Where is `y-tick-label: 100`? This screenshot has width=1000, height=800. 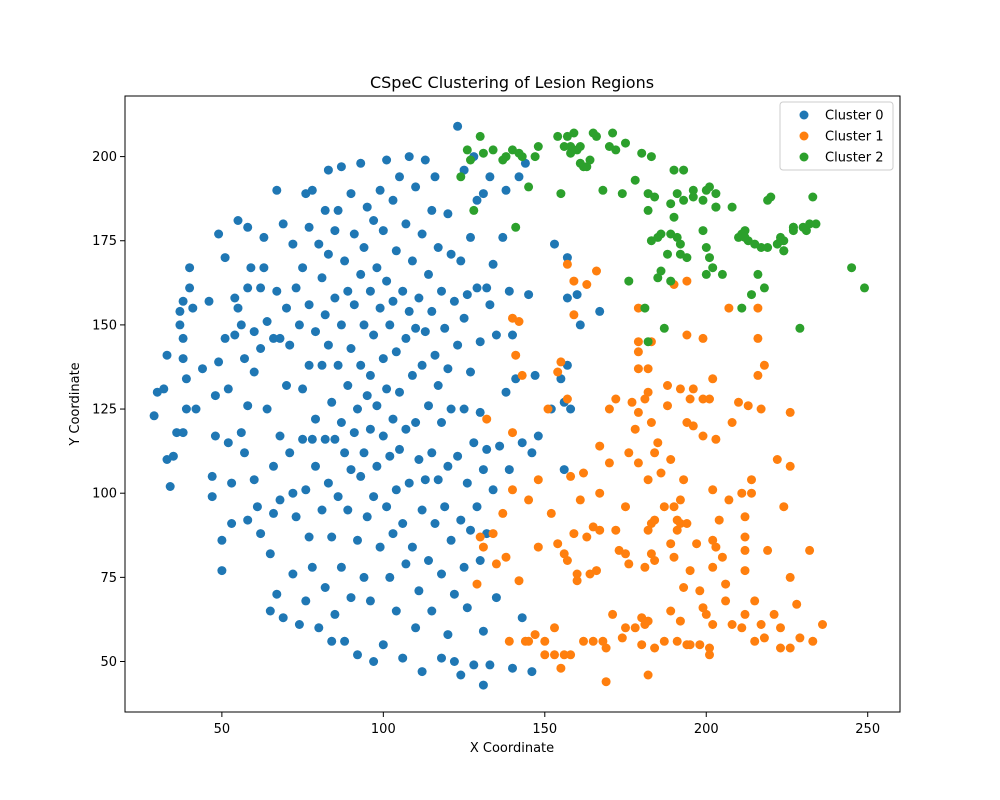 y-tick-label: 100 is located at coordinates (104, 494).